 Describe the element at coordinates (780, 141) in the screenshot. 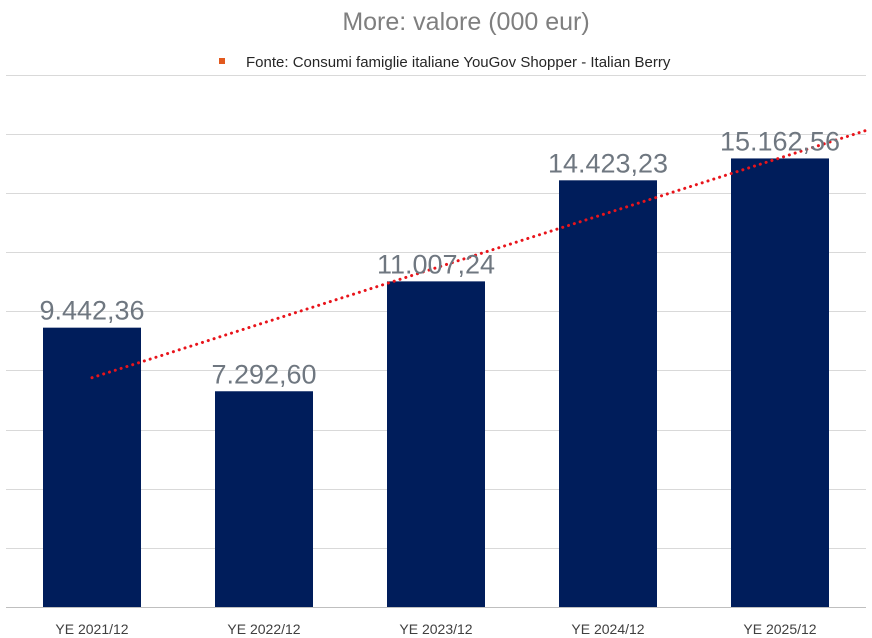

I see `data-label-5: 15.162,56` at that location.